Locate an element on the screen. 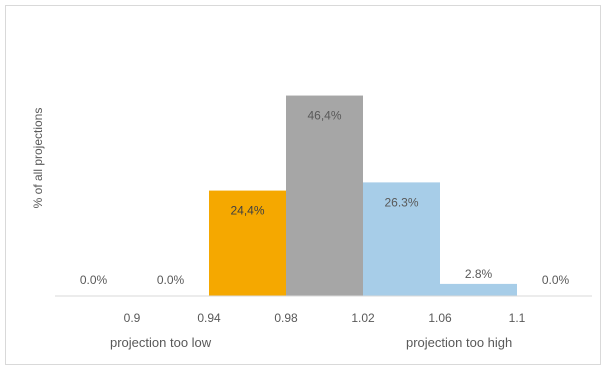 This screenshot has width=608, height=369. data-label-1: 0.0% is located at coordinates (171, 280).